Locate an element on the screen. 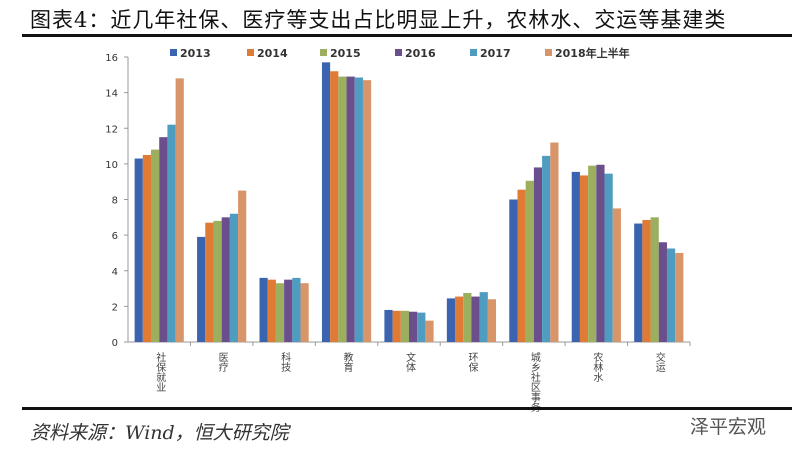 This screenshot has height=454, width=800. bar-2016-城乡社区事务 is located at coordinates (538, 254).